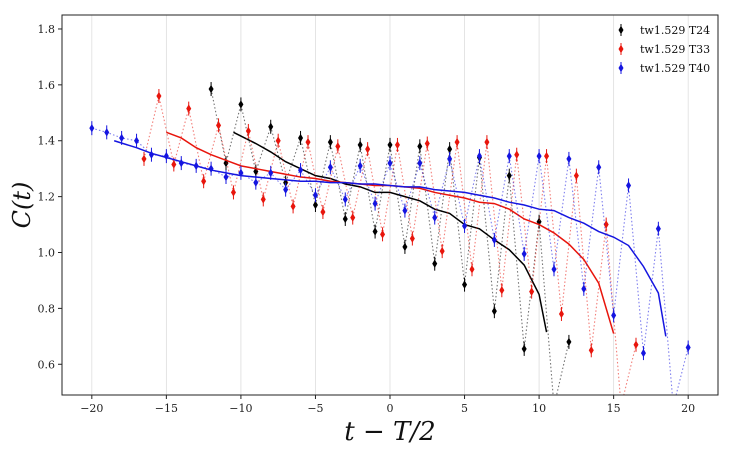 Image resolution: width=731 pixels, height=452 pixels. I want to click on y-tick-label: 0.8, so click(47, 308).